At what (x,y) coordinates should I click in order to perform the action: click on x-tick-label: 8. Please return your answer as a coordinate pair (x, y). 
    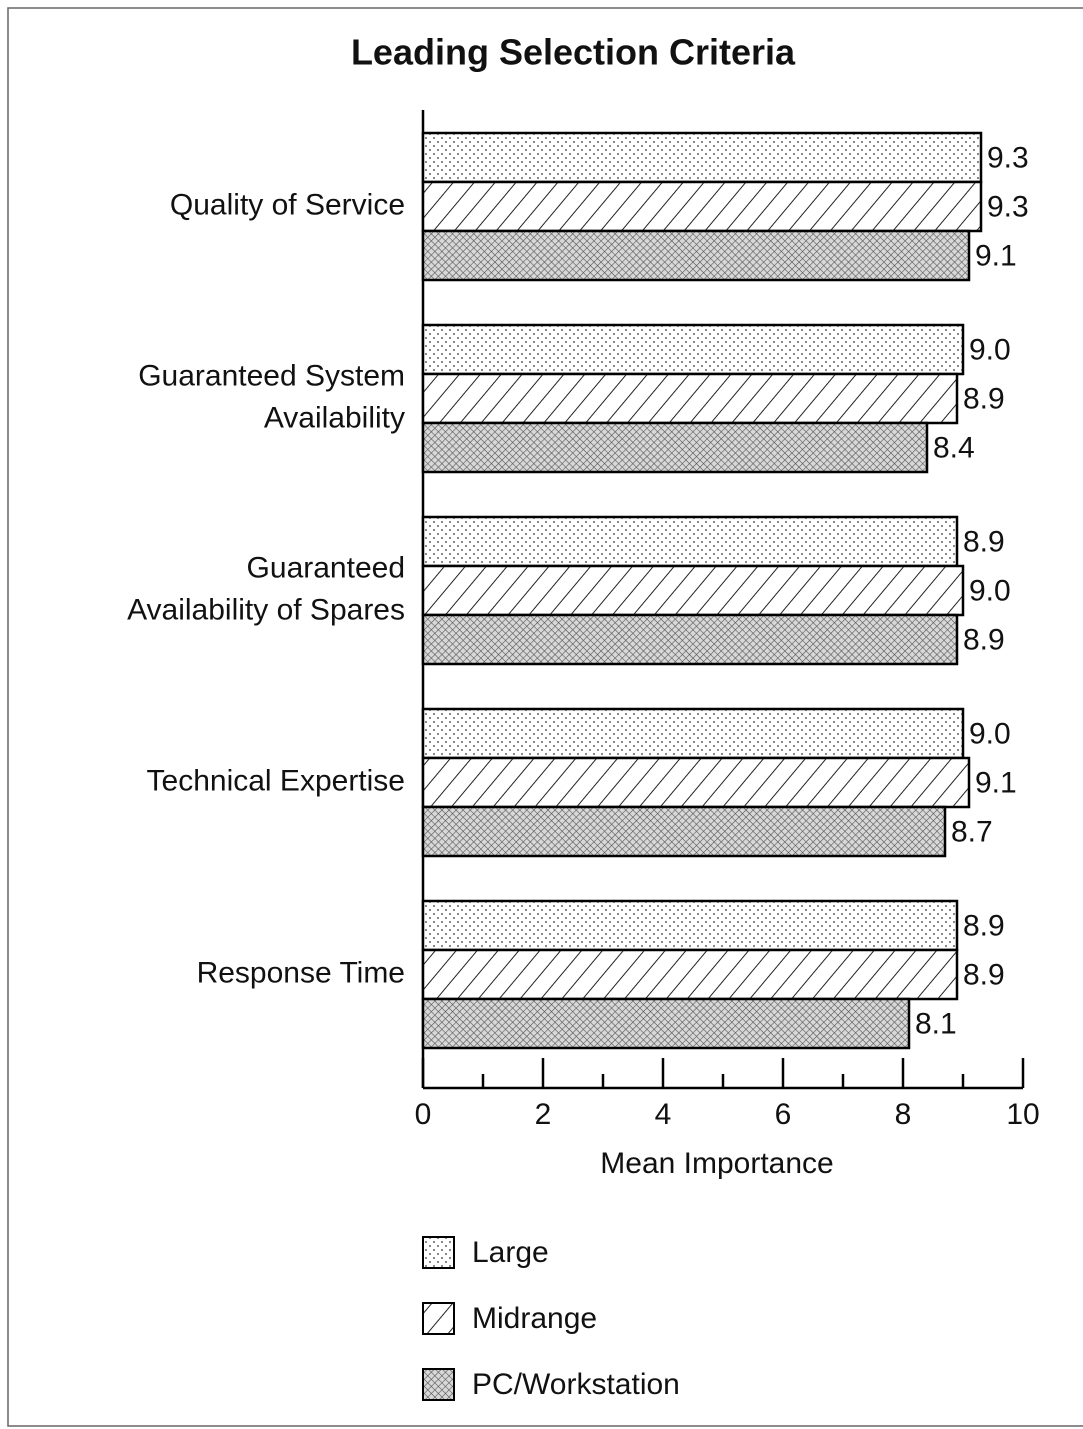
    Looking at the image, I should click on (903, 1114).